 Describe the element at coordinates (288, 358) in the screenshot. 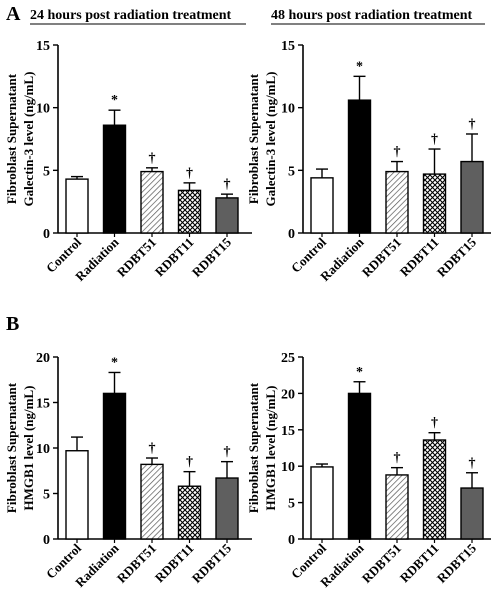

I see `y-tick-label: 25` at that location.